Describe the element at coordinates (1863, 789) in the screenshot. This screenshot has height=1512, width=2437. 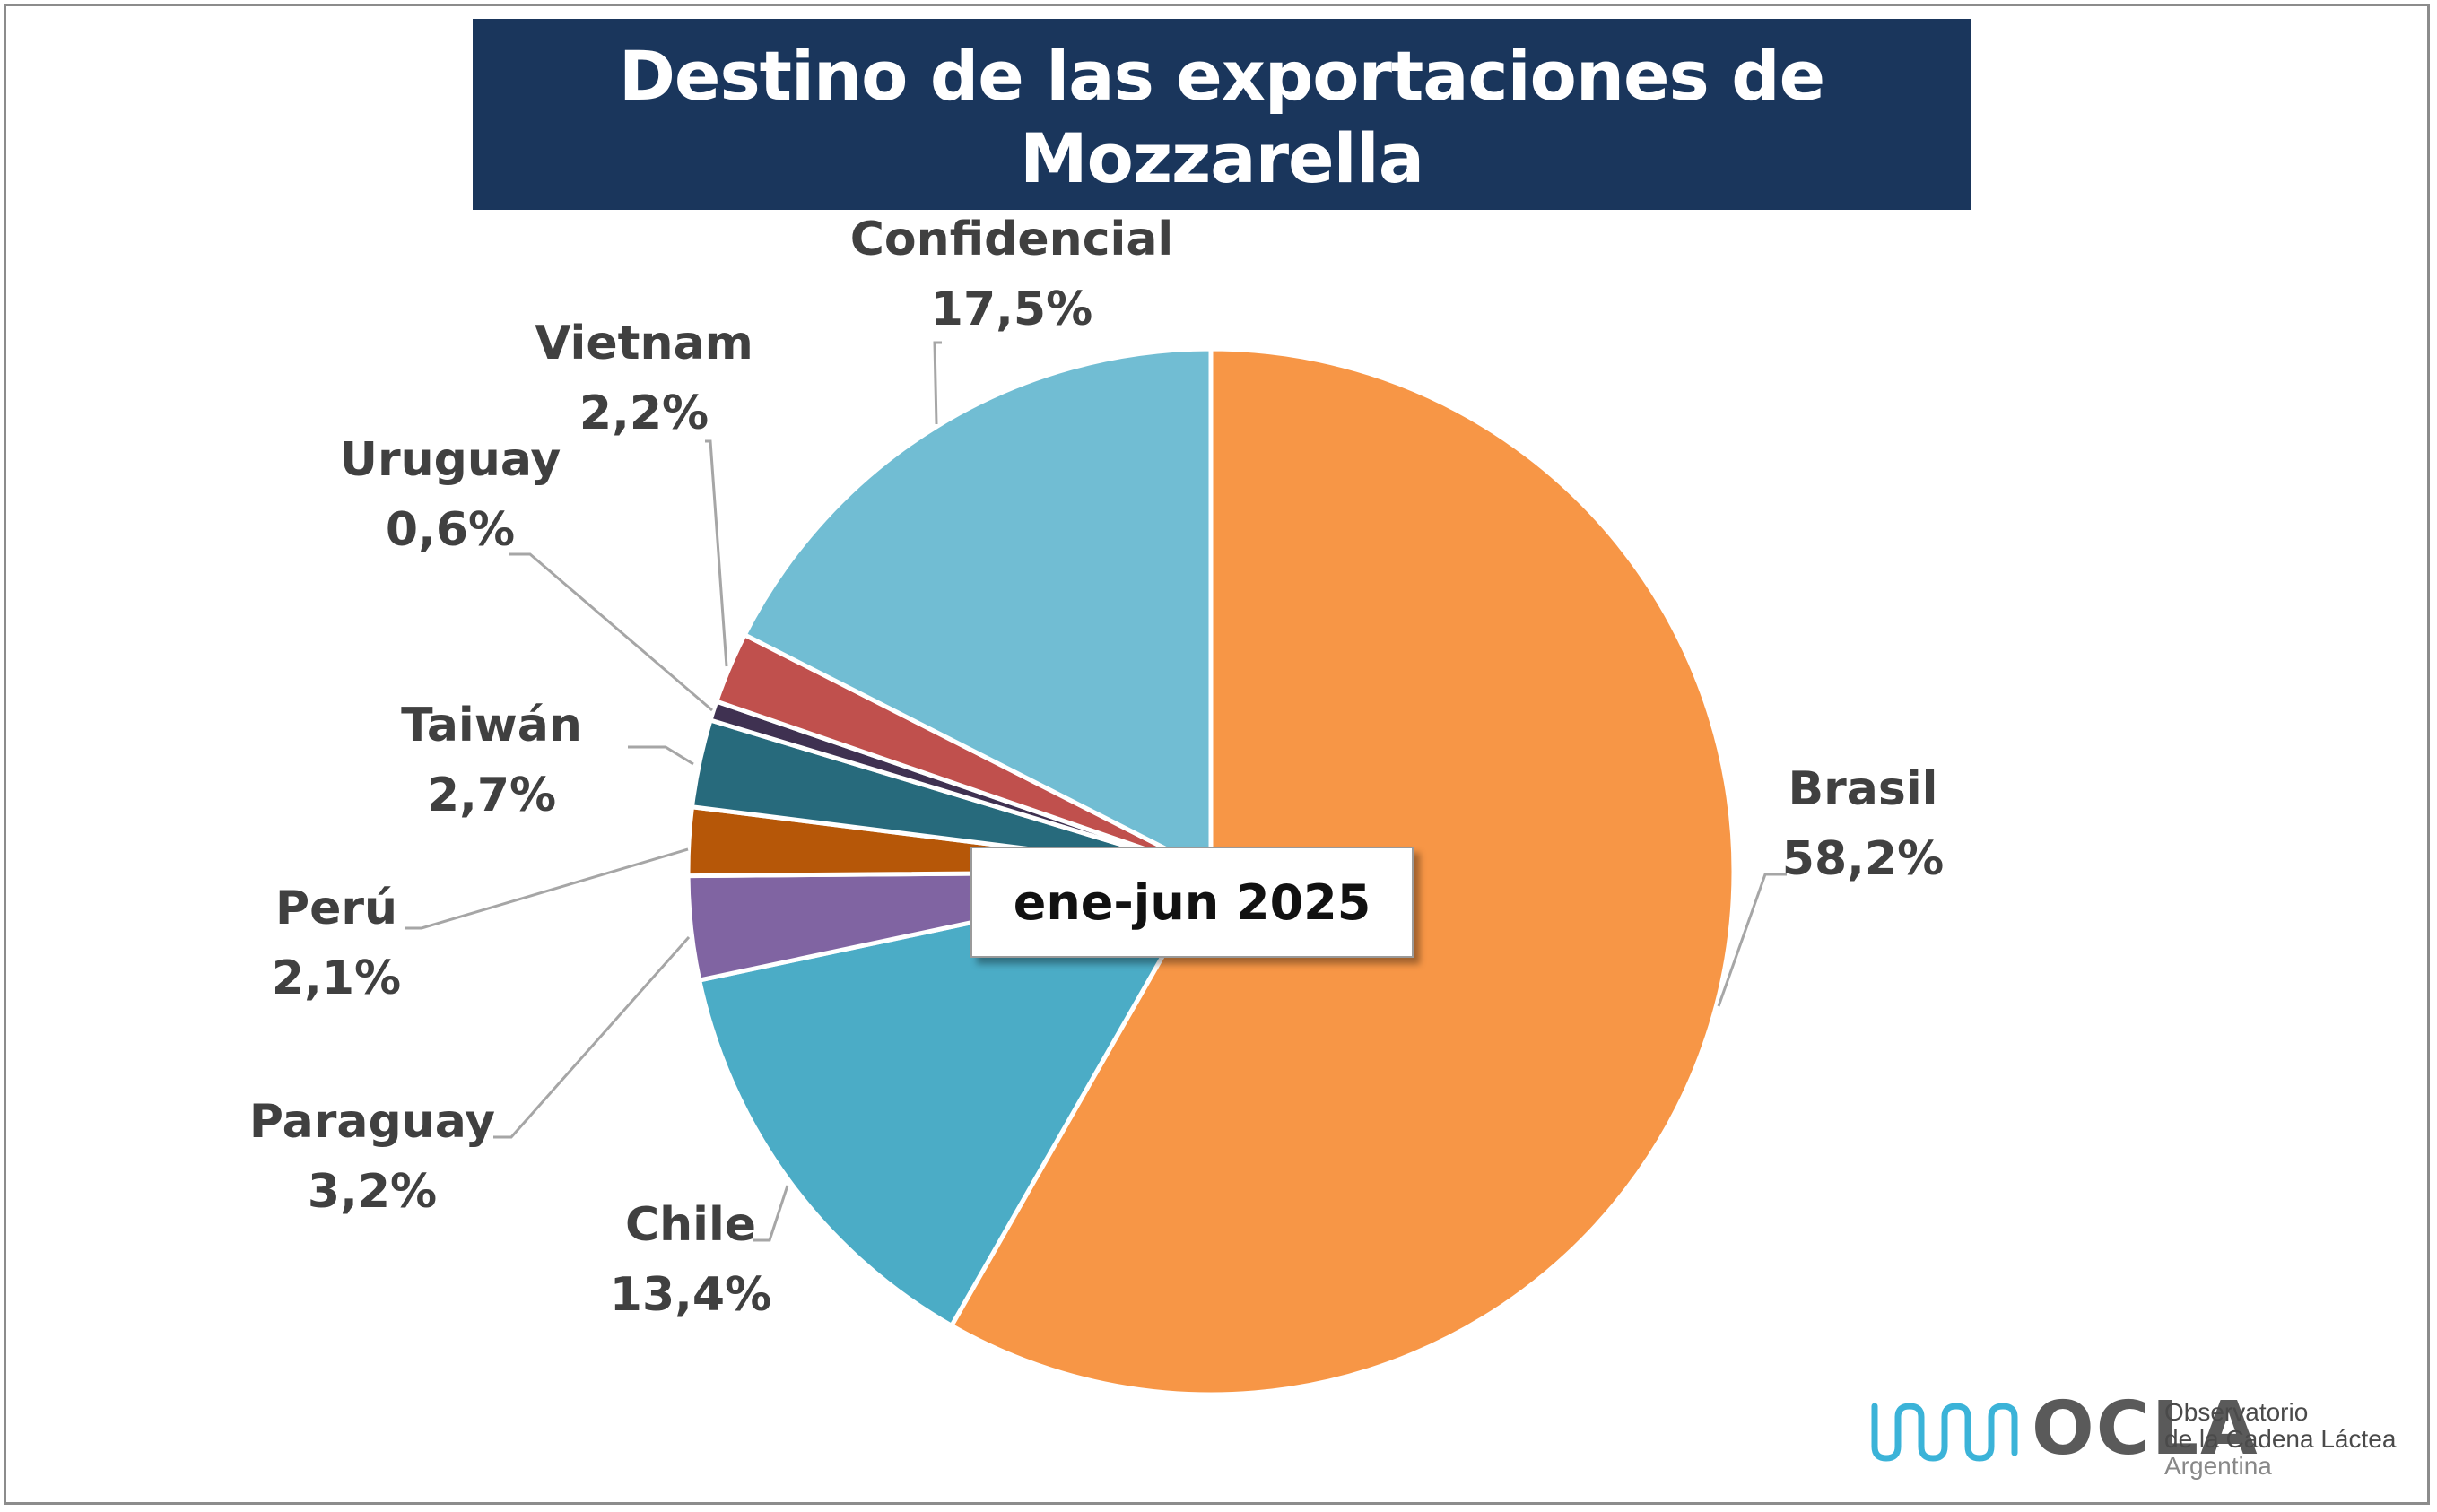
I see `slice-label-brasil: Brasil` at that location.